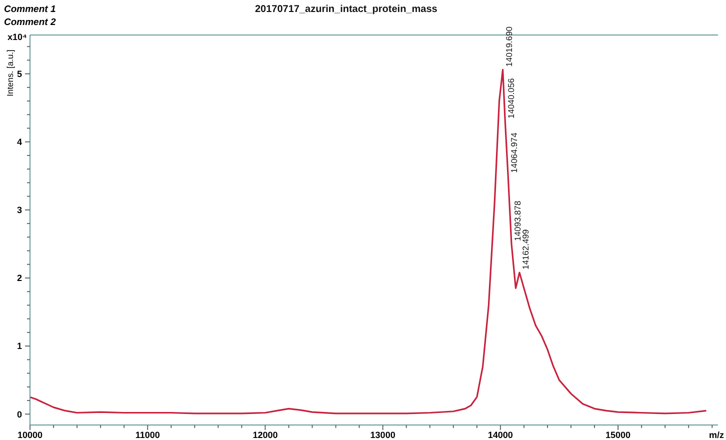  What do you see at coordinates (17, 37) in the screenshot?
I see `text: x10⁴` at bounding box center [17, 37].